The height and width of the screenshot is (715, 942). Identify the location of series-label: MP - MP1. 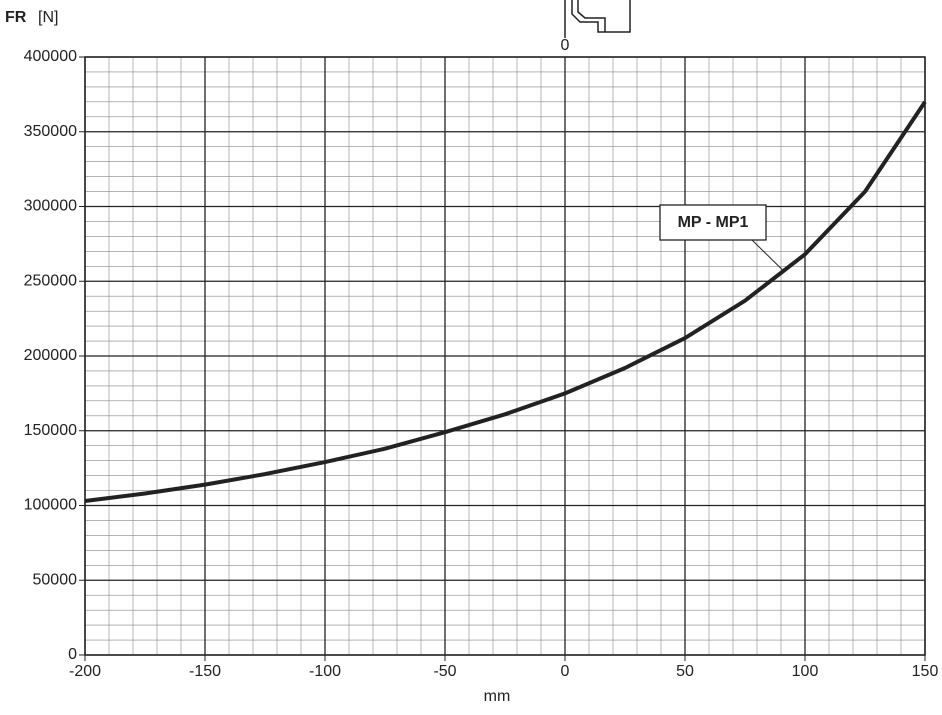
(713, 222).